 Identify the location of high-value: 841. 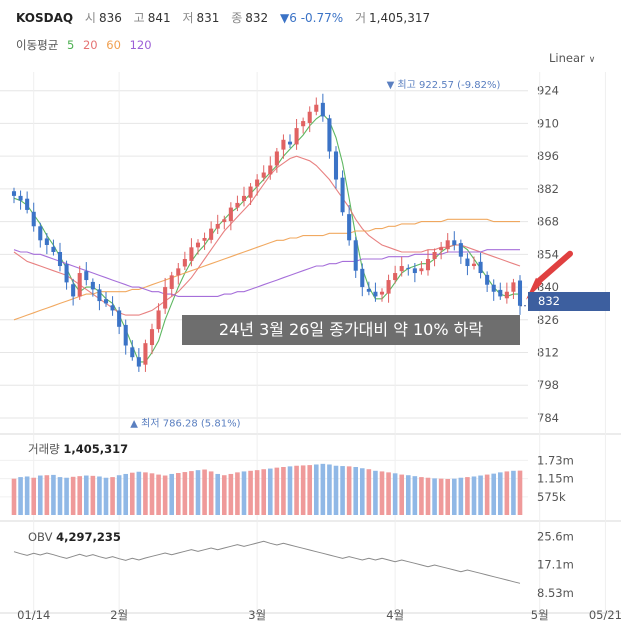
(159, 18).